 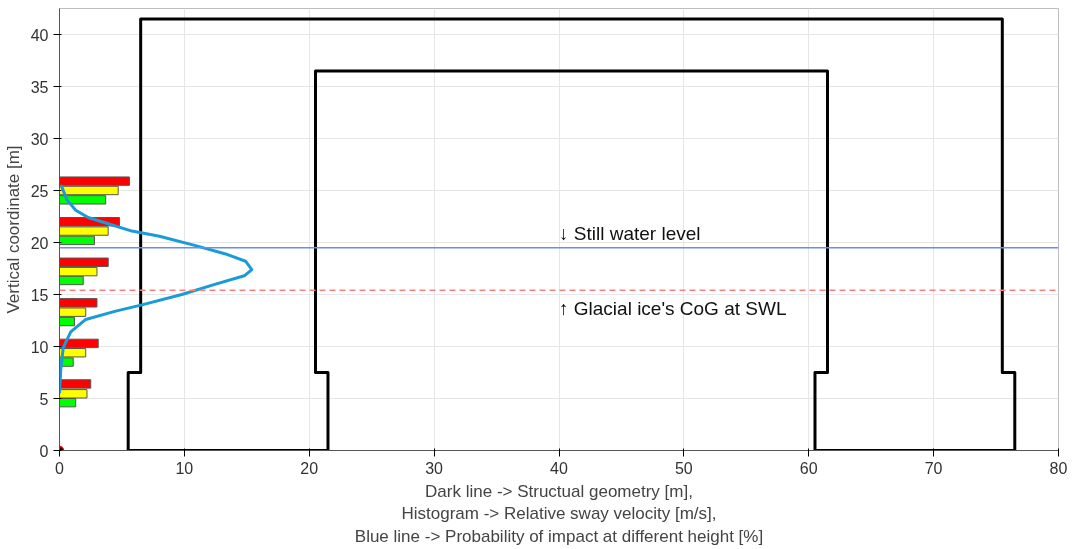 I want to click on y-tick-label: 35, so click(x=39, y=87).